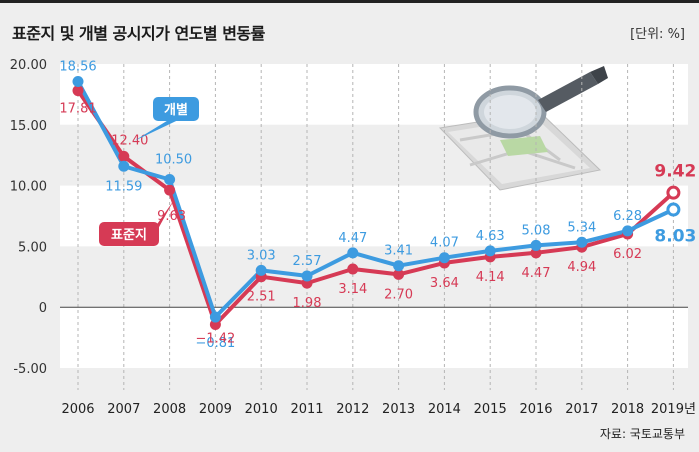  What do you see at coordinates (123, 186) in the screenshot?
I see `data-label-gaebyeol: 11.59` at bounding box center [123, 186].